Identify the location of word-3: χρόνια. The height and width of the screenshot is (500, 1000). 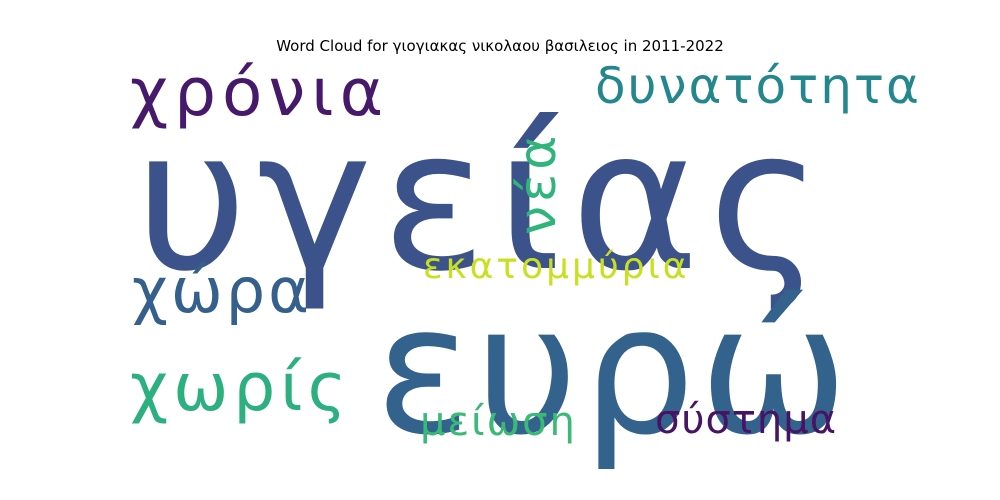
(259, 92).